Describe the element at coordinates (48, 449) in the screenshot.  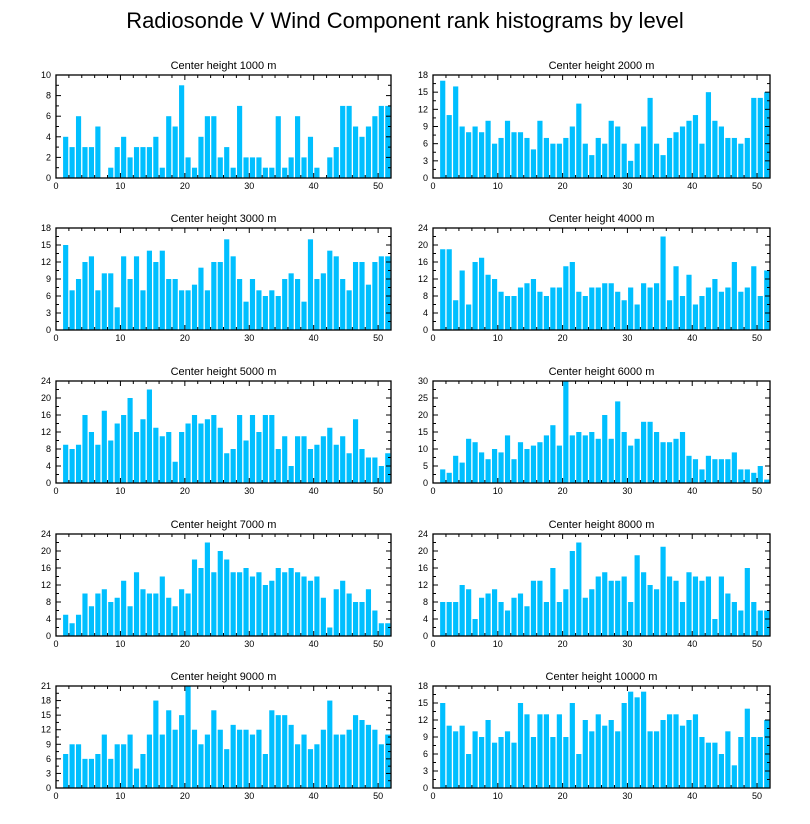
I see `y-tick-label: 8` at that location.